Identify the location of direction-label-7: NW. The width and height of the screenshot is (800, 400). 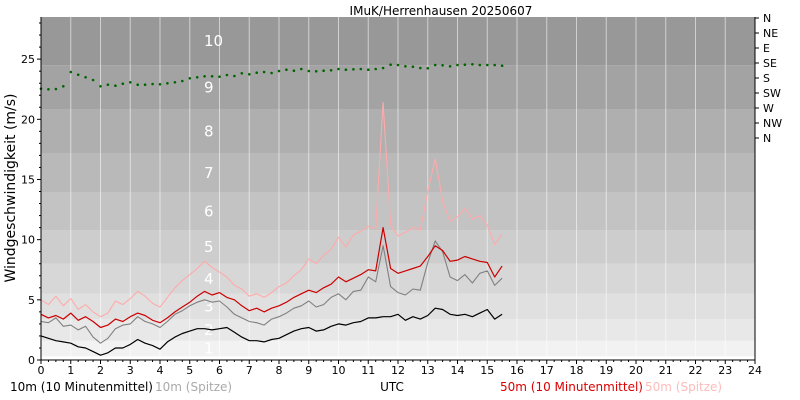
(772, 123).